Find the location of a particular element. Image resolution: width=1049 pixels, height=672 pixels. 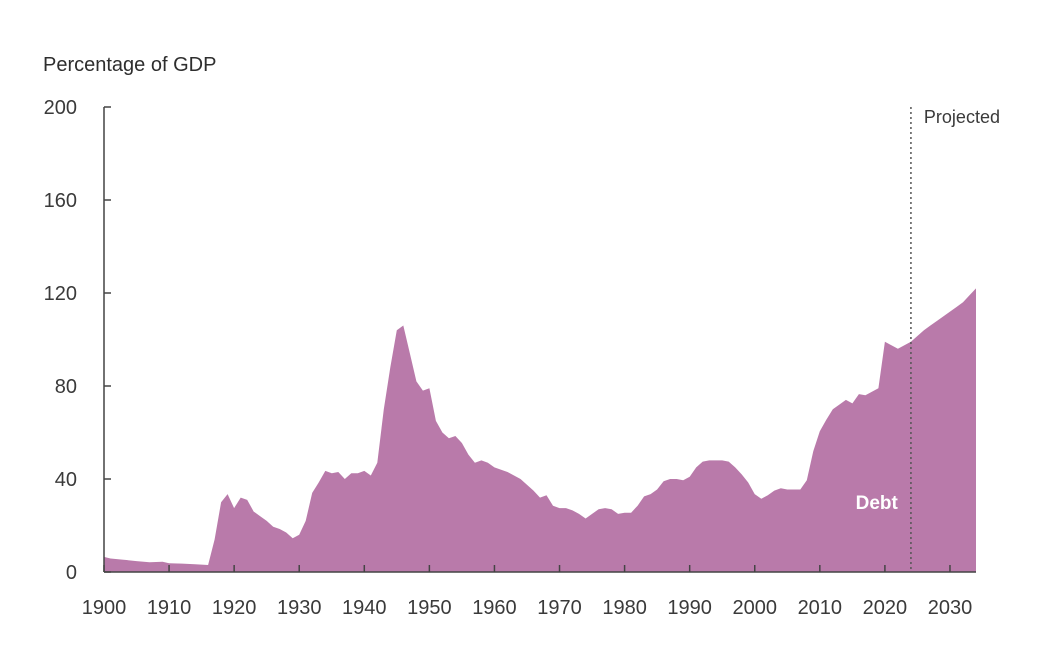

x-tick-label: 1970 is located at coordinates (559, 608).